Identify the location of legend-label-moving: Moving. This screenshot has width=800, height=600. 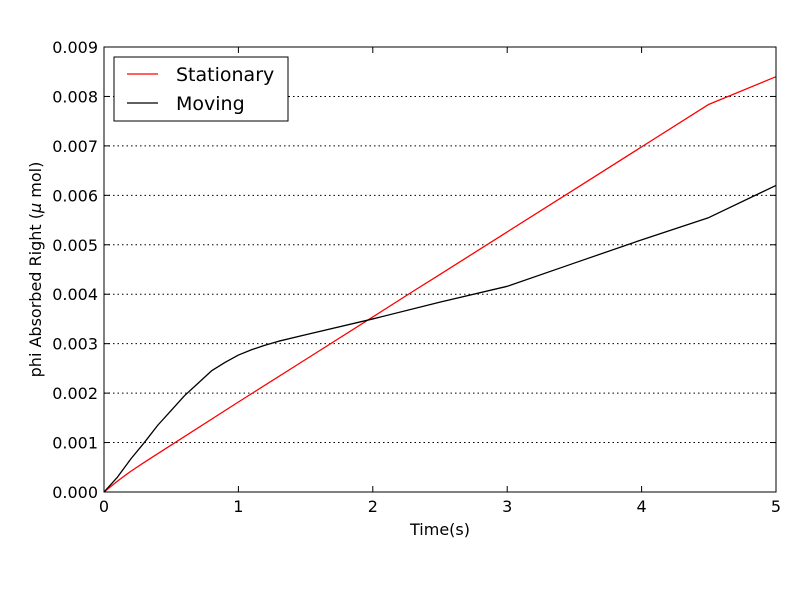
(210, 104).